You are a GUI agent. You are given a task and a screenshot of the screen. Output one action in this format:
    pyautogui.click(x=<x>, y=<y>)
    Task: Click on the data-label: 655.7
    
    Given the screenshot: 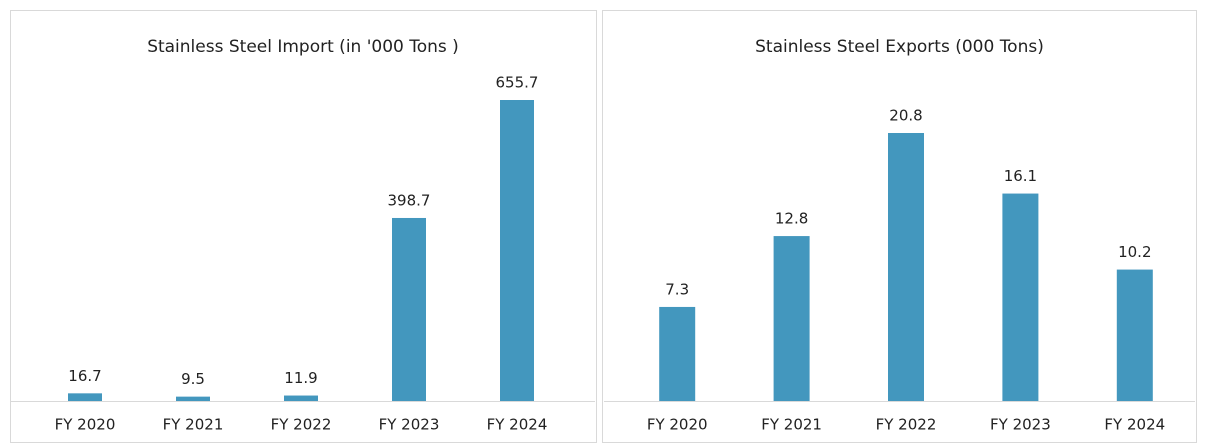 What is the action you would take?
    pyautogui.click(x=517, y=83)
    